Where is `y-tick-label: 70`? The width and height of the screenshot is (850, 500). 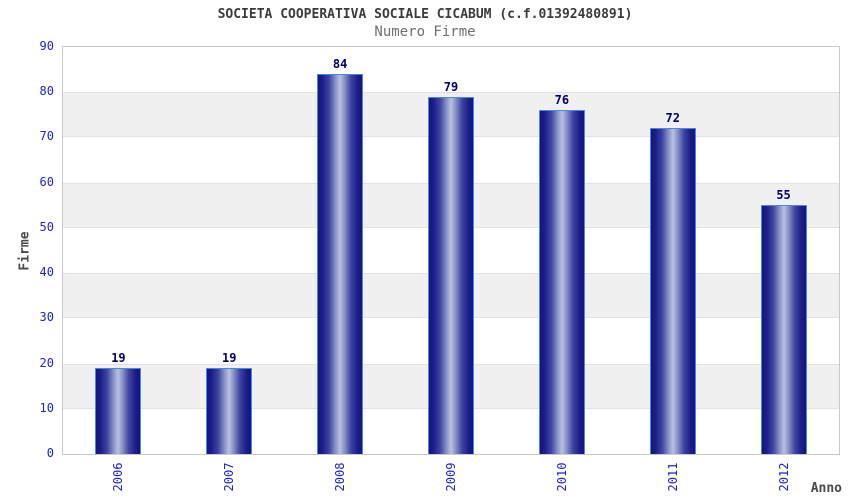
y-tick-label: 70 is located at coordinates (46, 136).